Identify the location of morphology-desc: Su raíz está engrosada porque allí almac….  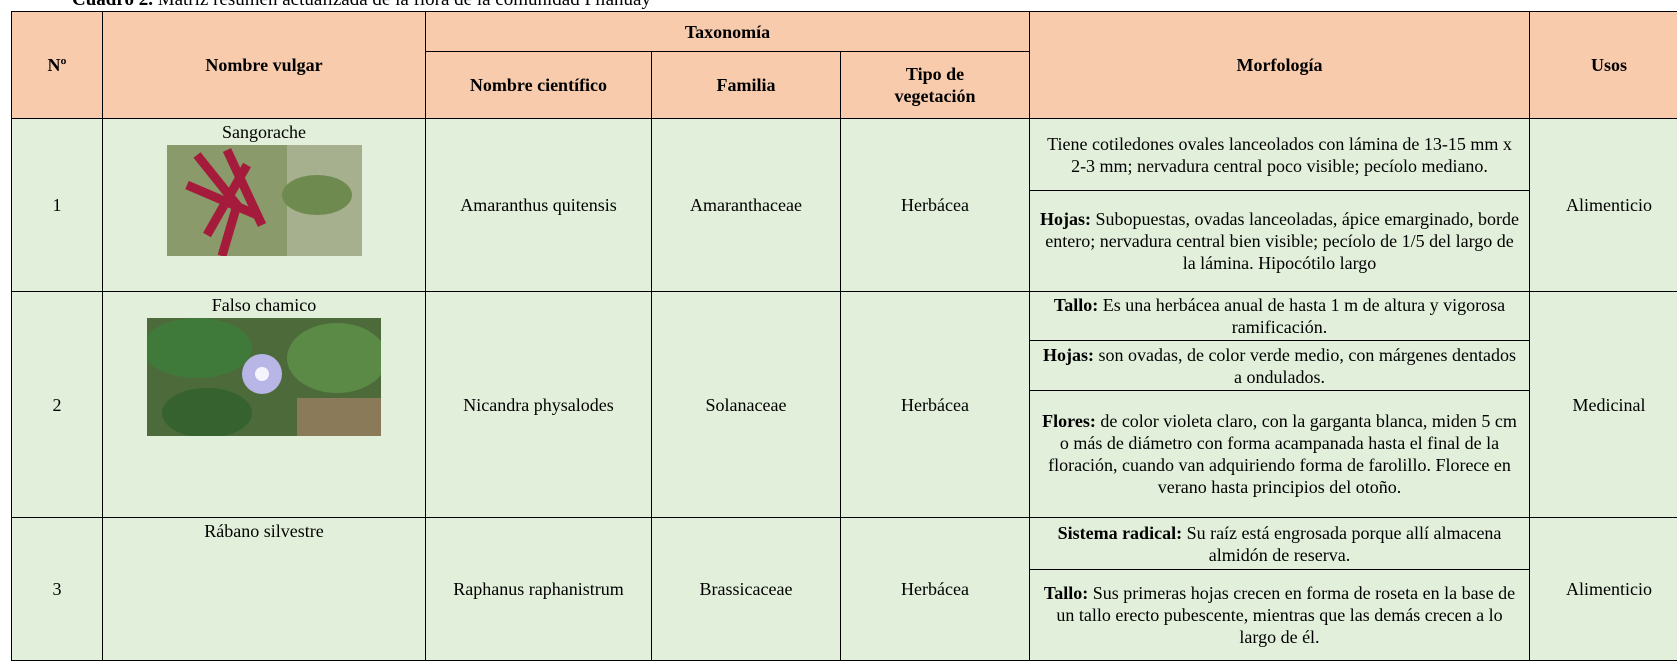
(1344, 543).